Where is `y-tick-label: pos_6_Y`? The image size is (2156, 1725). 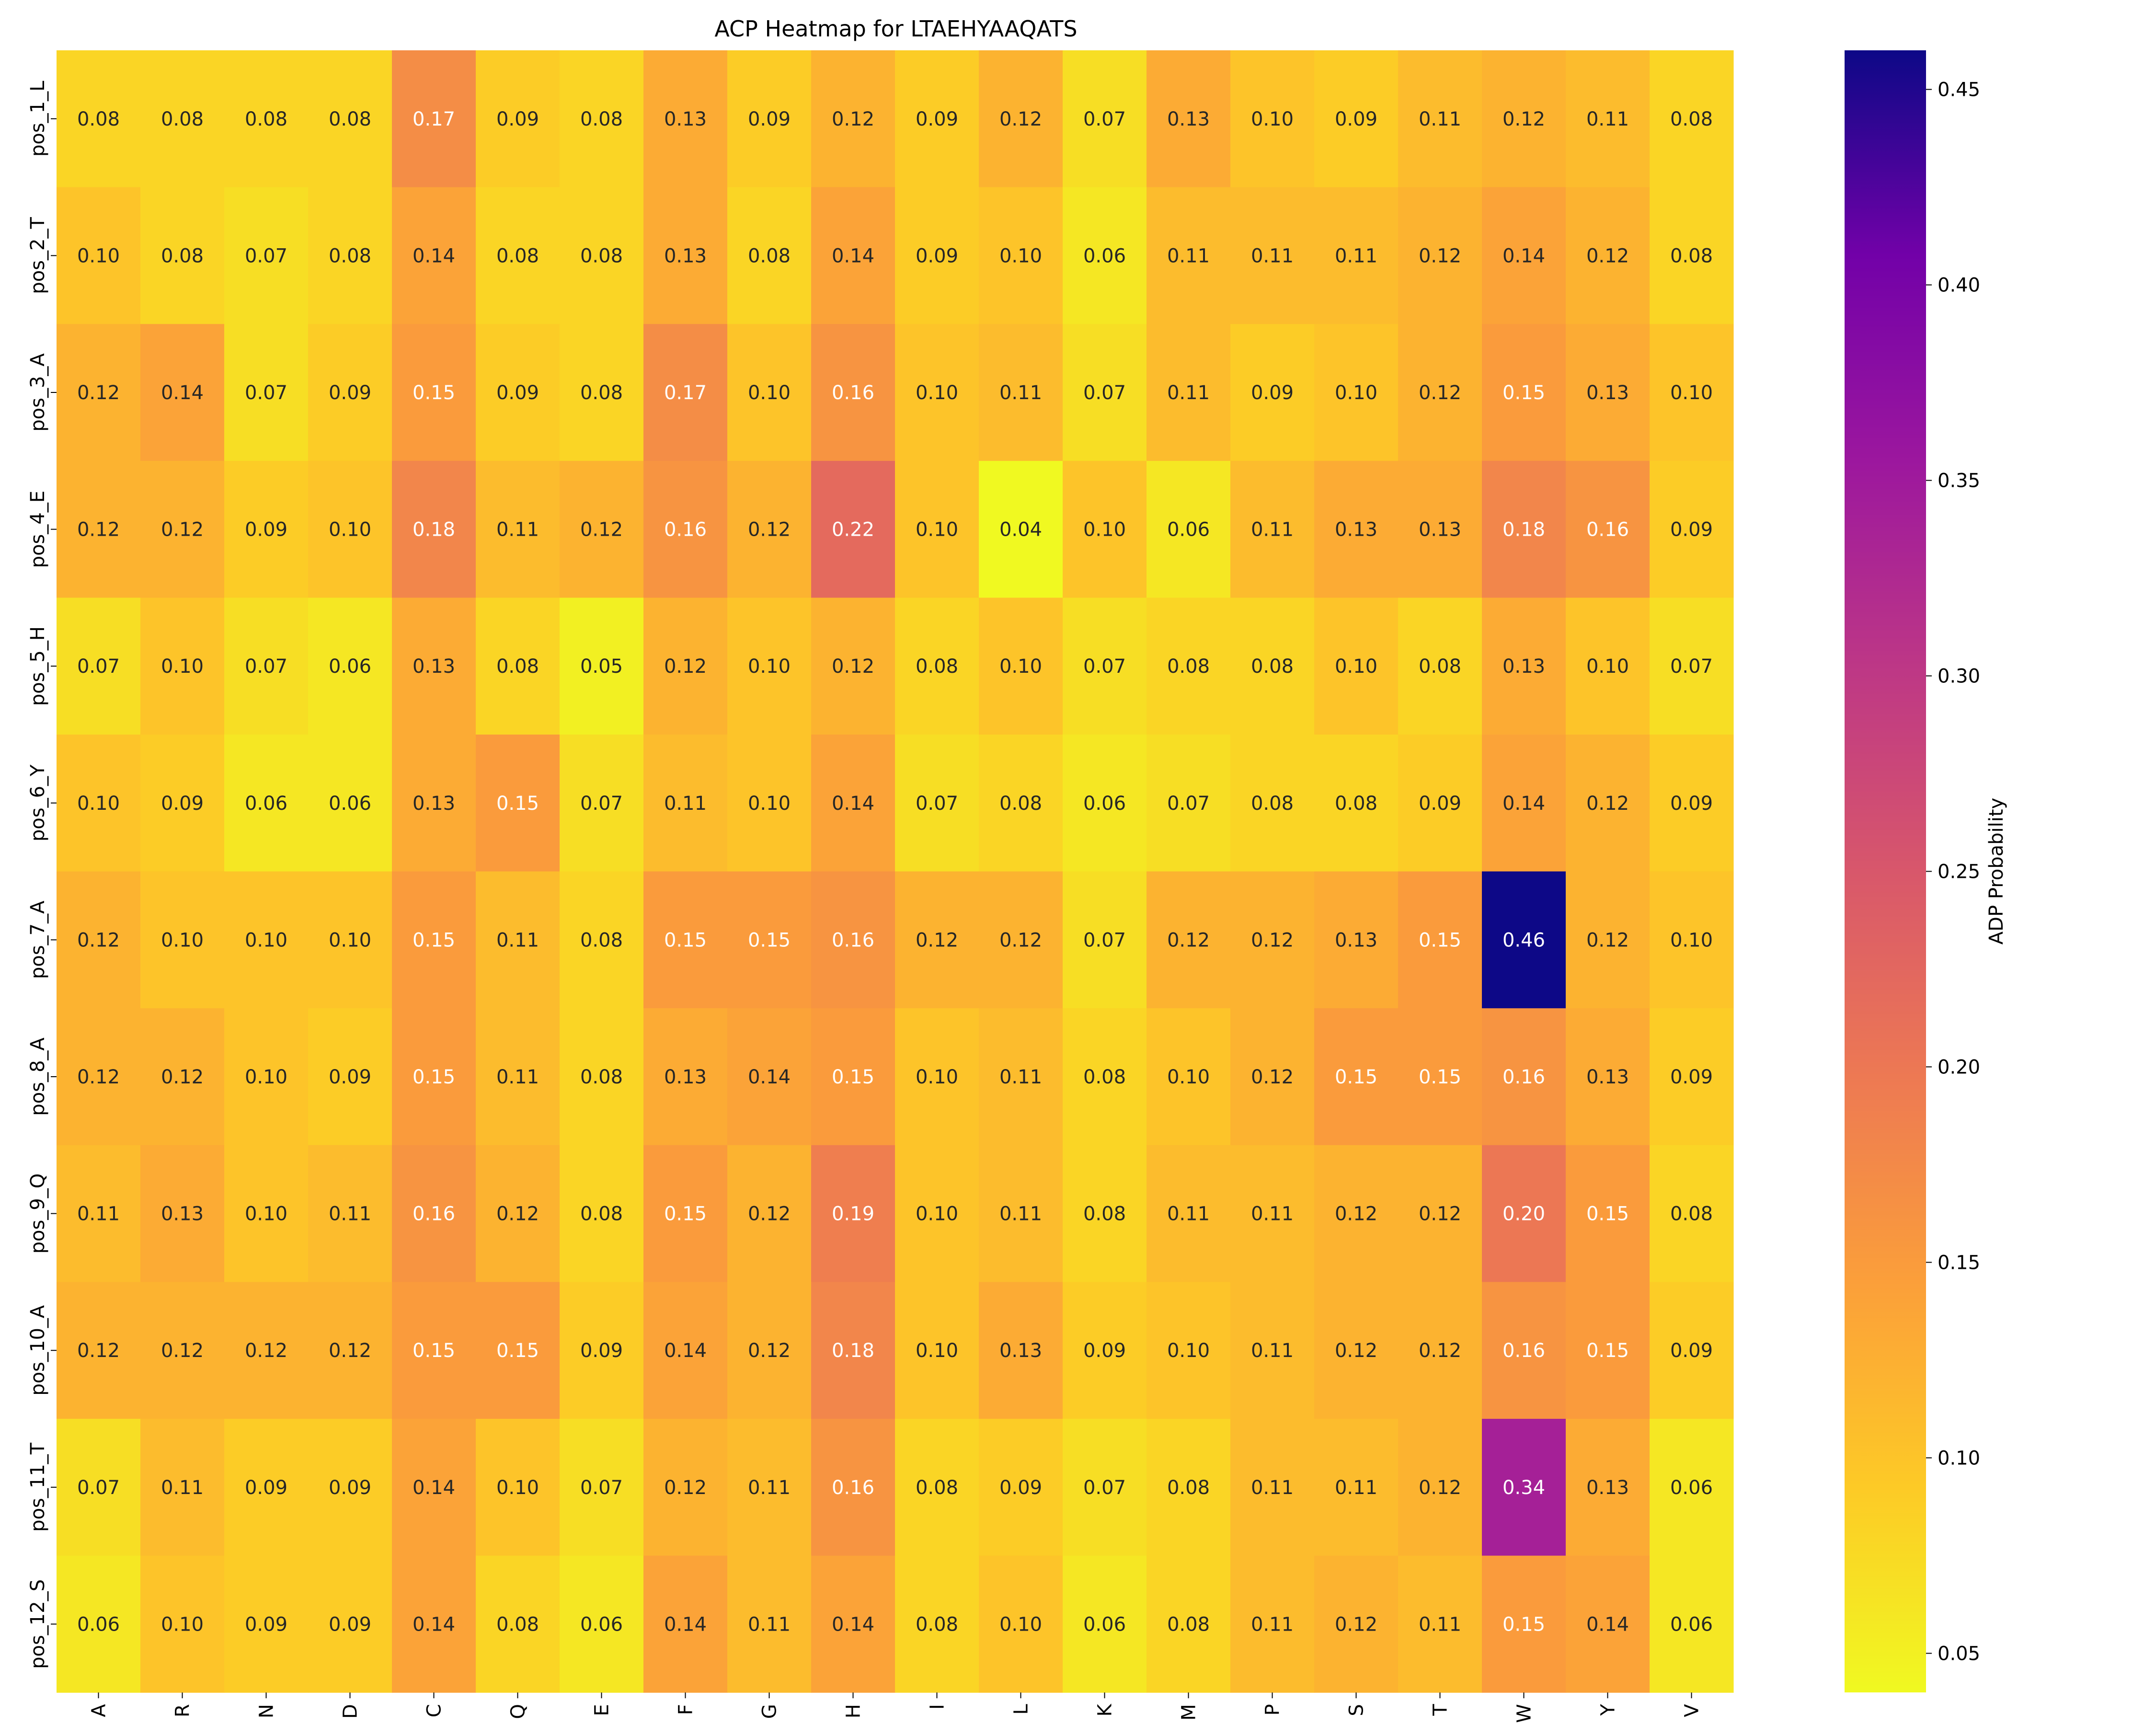 y-tick-label: pos_6_Y is located at coordinates (38, 802).